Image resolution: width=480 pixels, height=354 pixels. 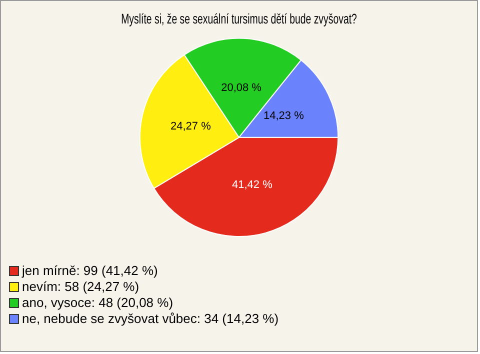 I want to click on data-label: 20,08 %, so click(x=241, y=88).